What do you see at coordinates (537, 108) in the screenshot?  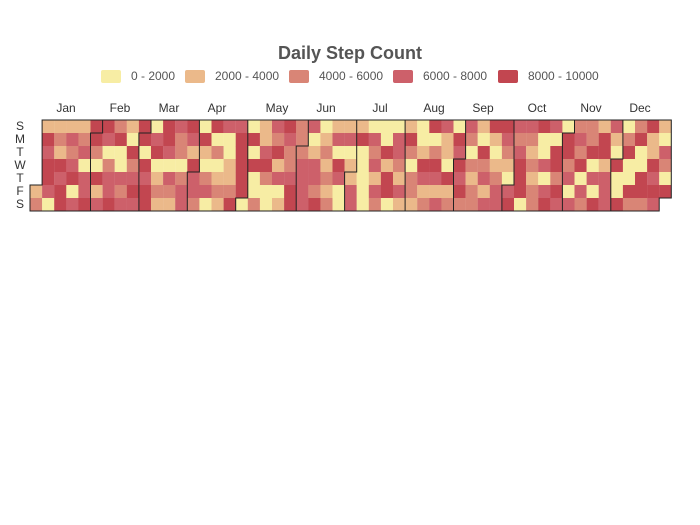 I see `month-label-oct: Oct` at bounding box center [537, 108].